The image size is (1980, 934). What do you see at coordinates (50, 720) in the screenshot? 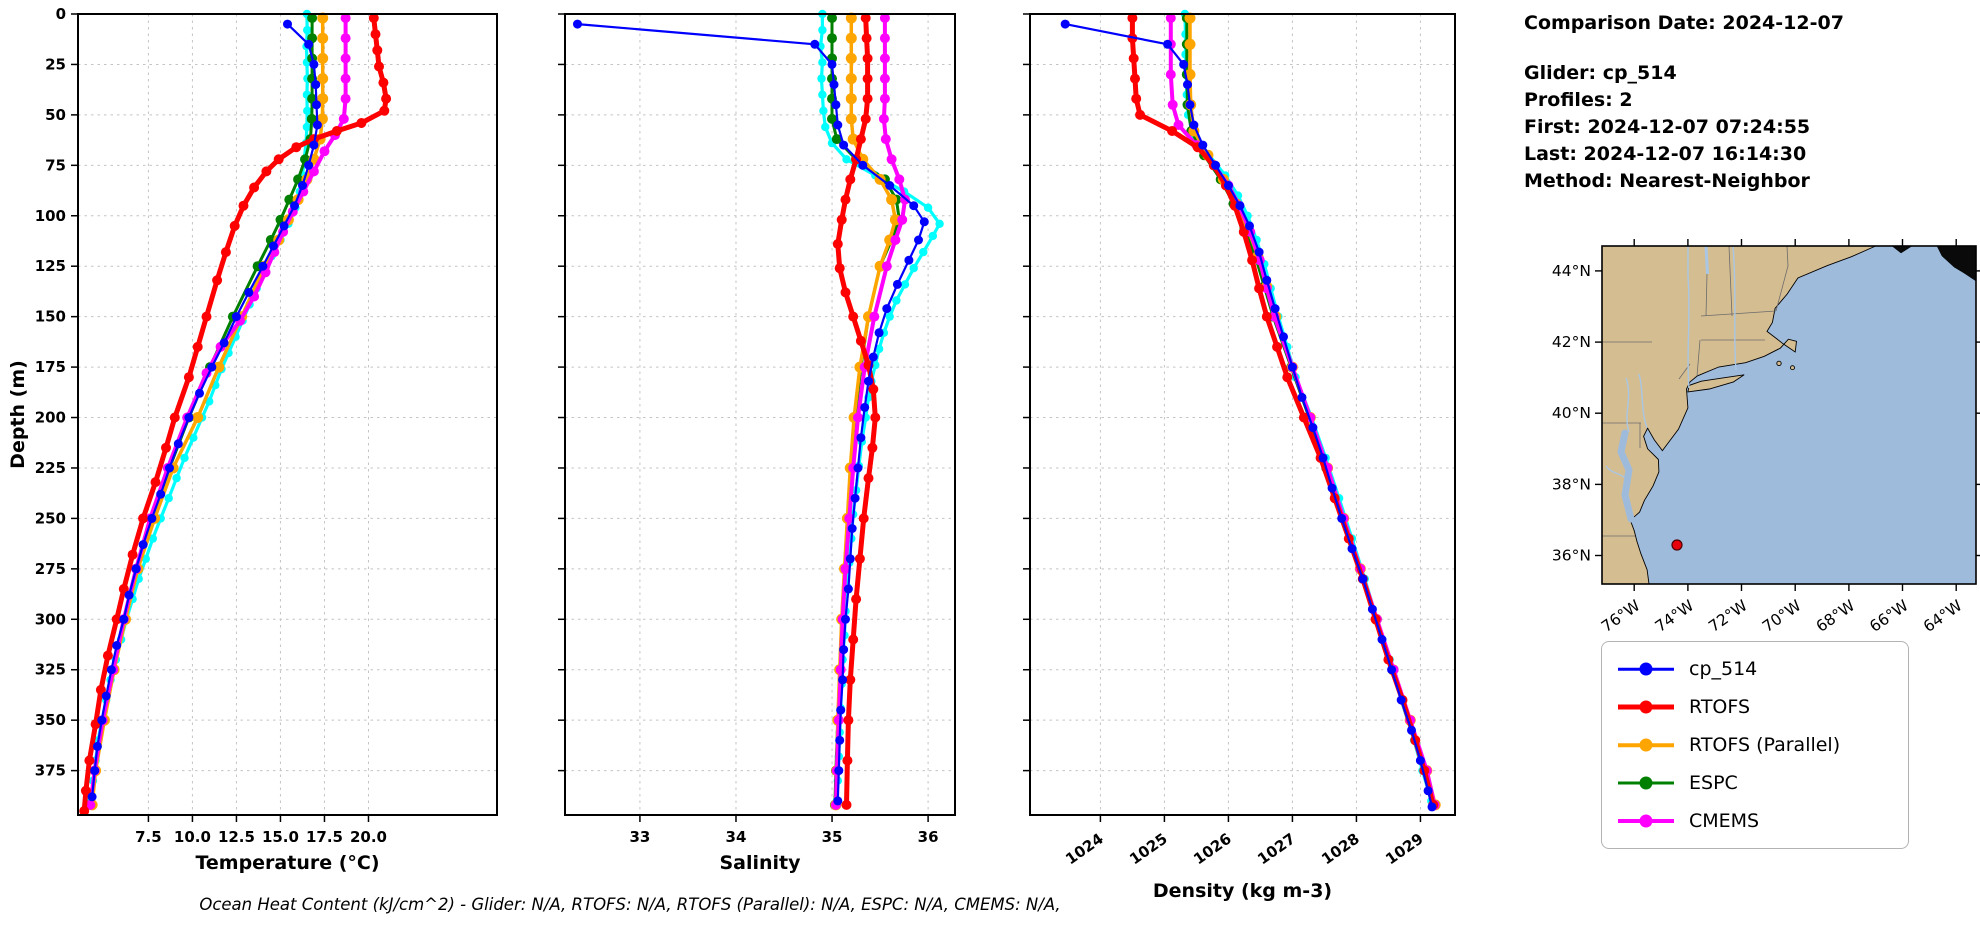
I see `y-tick-label: 350` at bounding box center [50, 720].